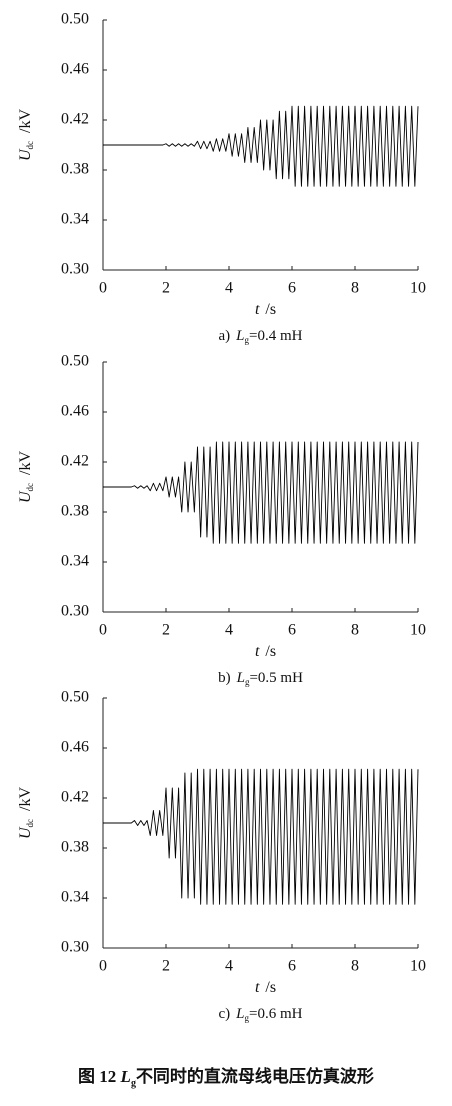  I want to click on caption-rest: =0.5 mH, so click(276, 678).